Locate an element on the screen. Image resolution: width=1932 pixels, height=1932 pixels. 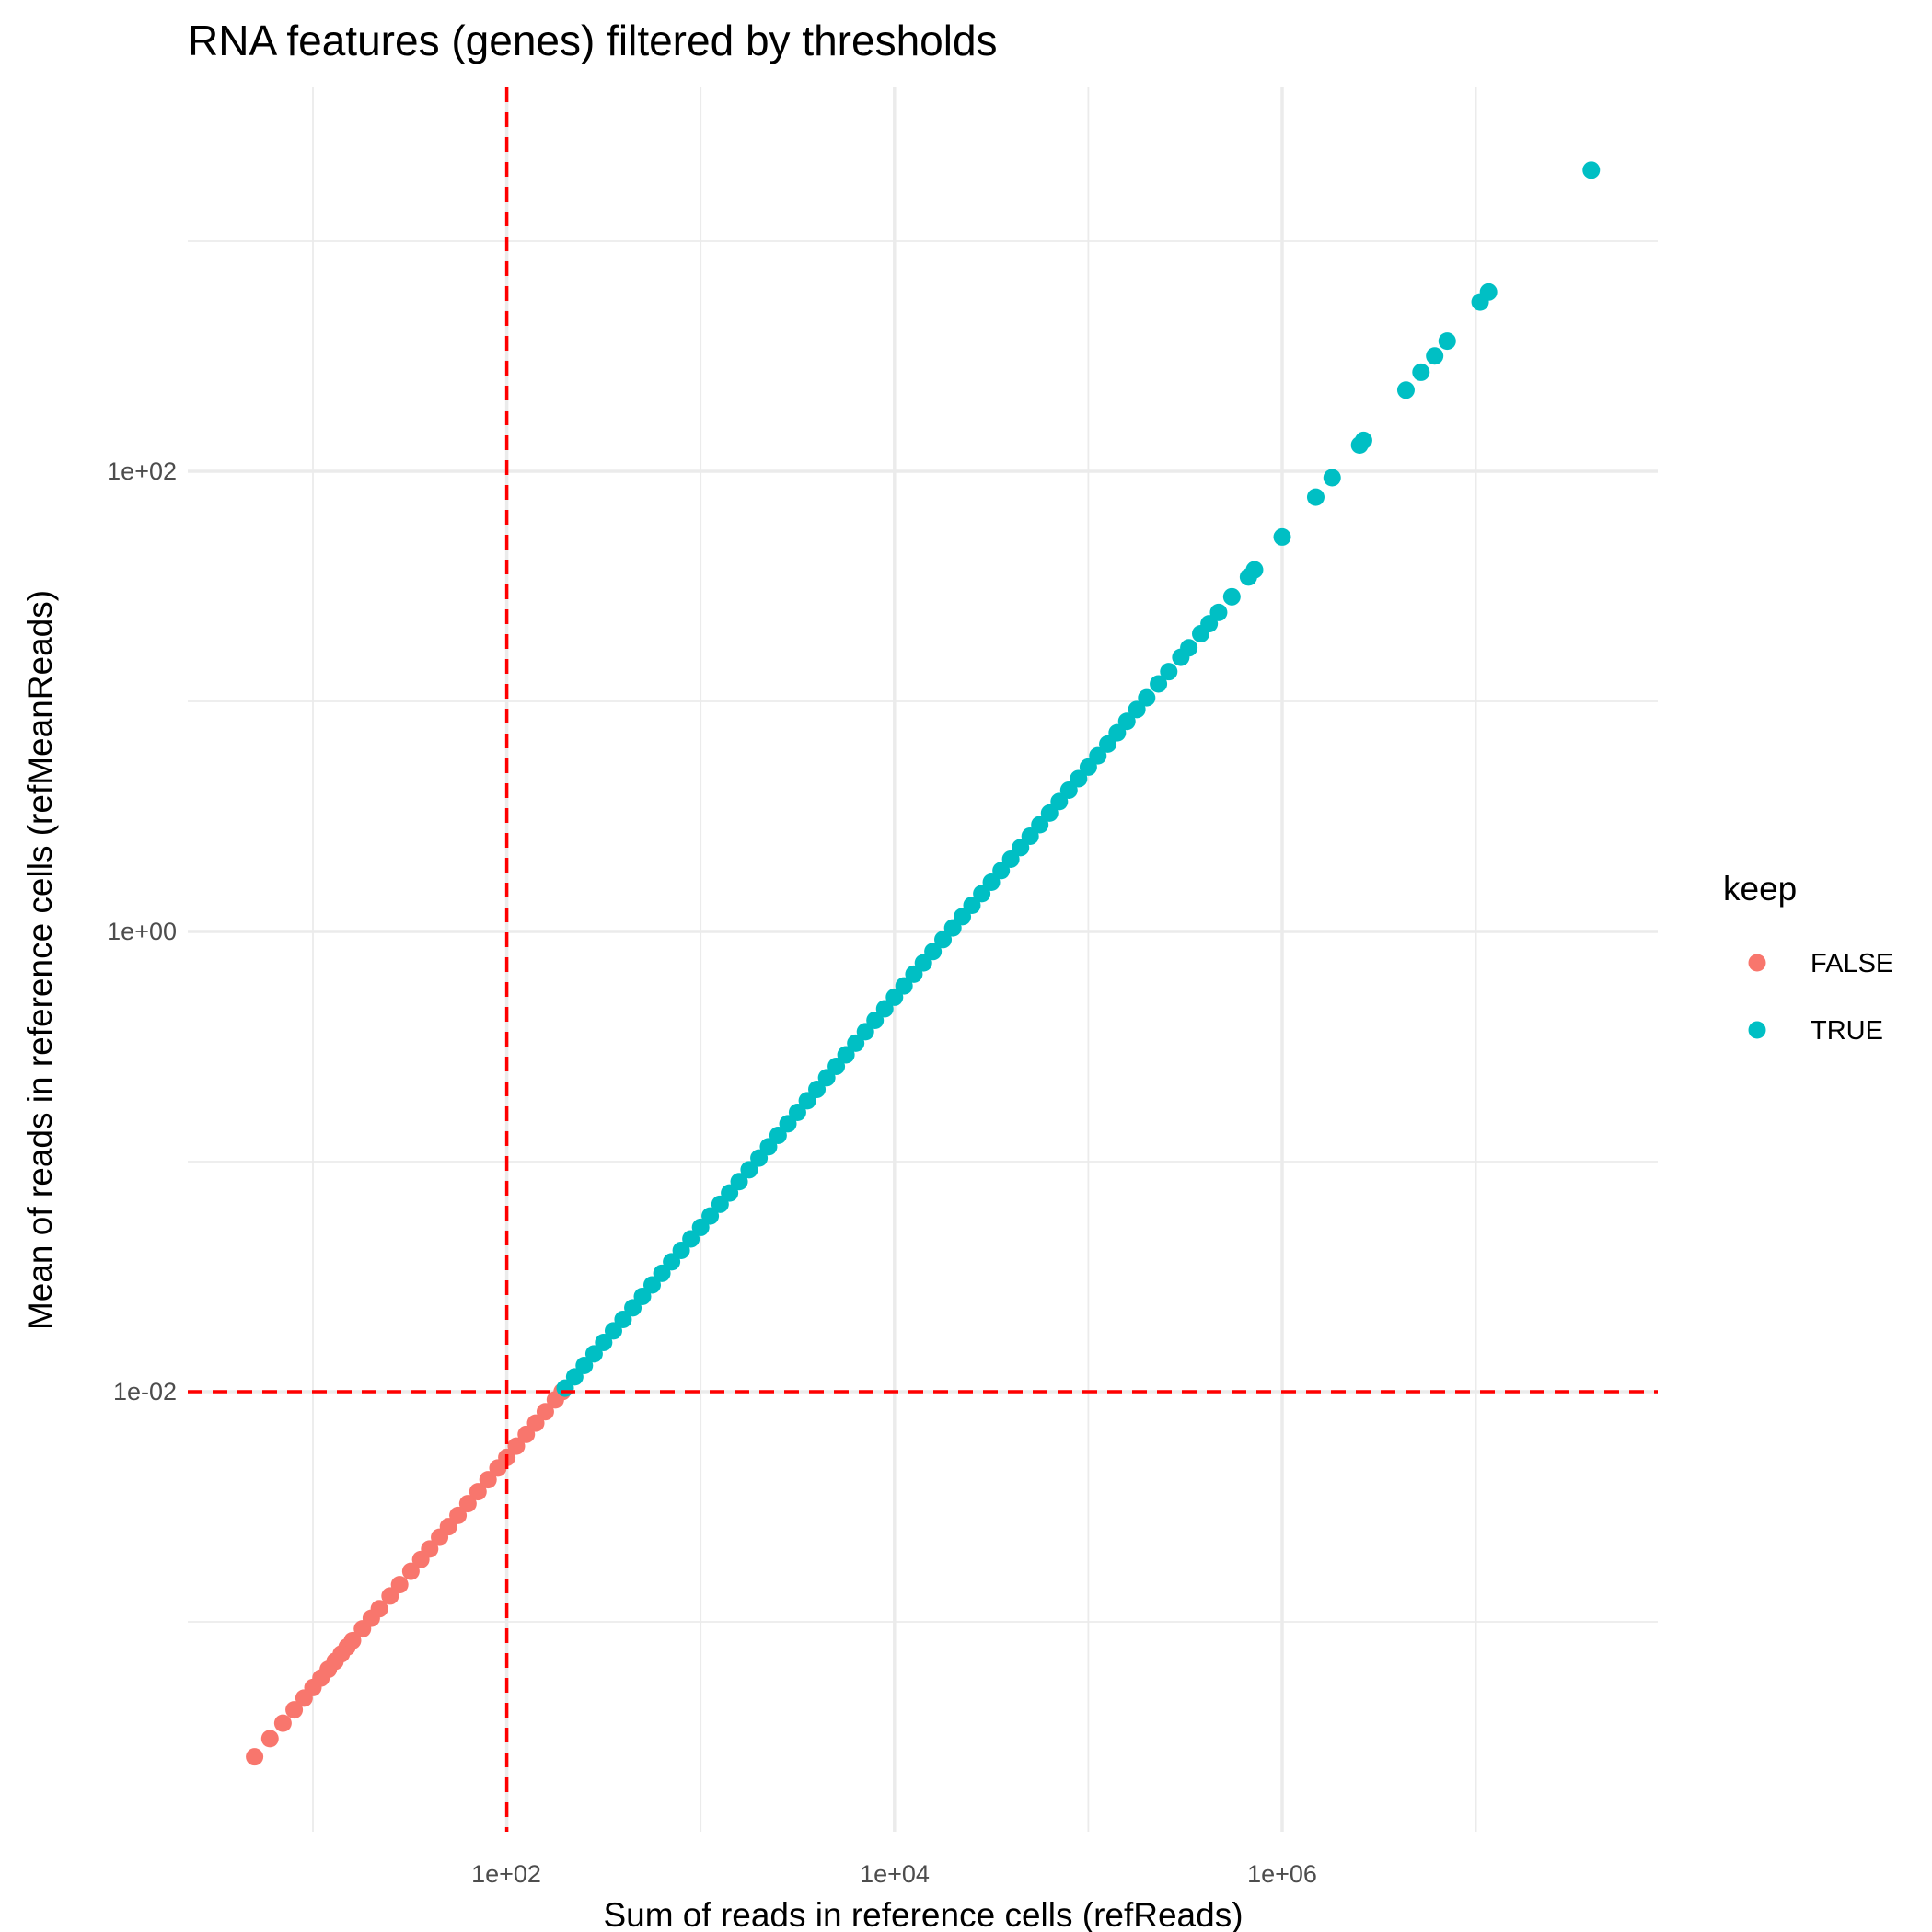
legend-label-true: TRUE is located at coordinates (1847, 1031).